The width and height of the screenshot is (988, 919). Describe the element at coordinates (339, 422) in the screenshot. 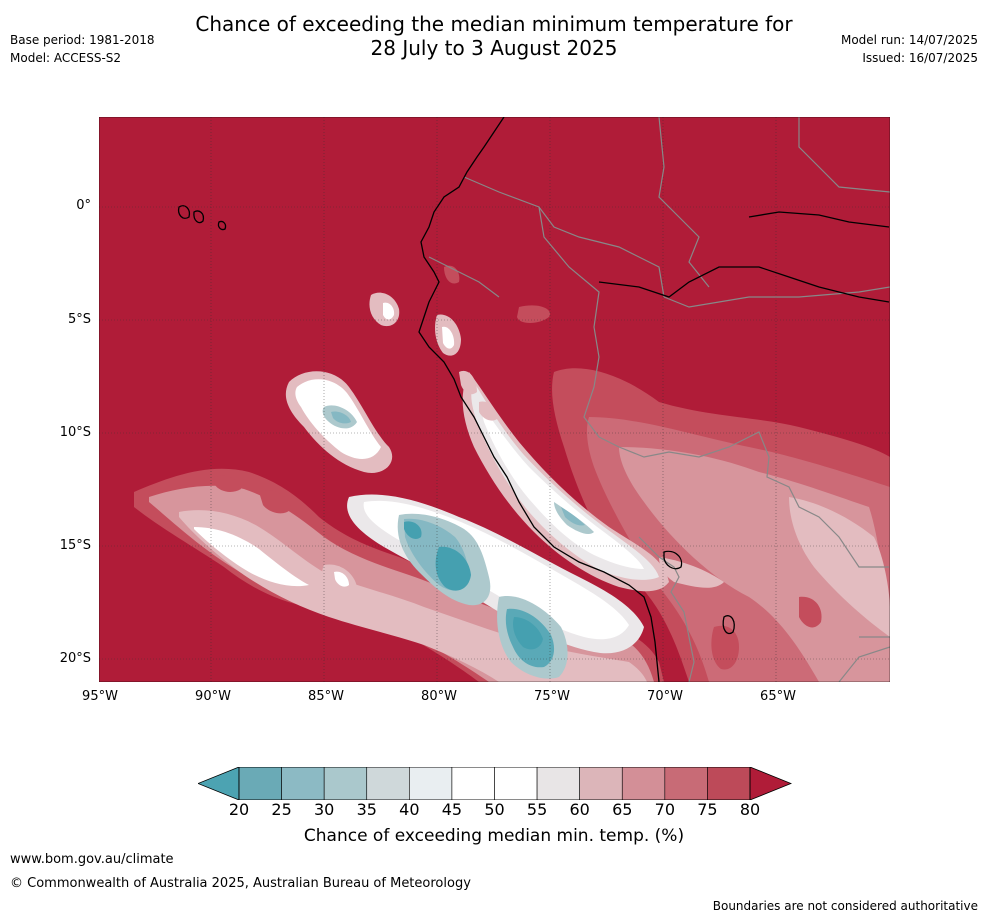

I see `offshore-blob-north` at that location.